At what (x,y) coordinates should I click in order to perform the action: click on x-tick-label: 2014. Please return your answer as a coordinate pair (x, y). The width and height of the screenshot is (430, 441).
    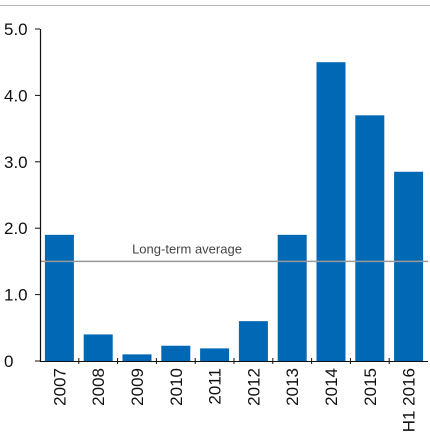
    Looking at the image, I should click on (331, 387).